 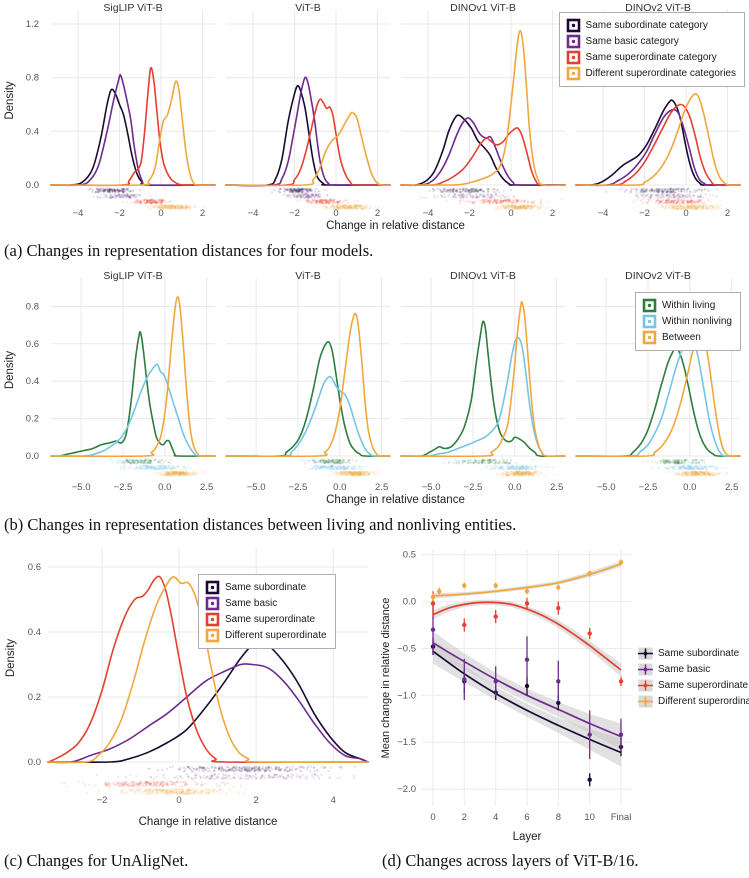 I want to click on legend-label: Same basic, so click(x=684, y=669).